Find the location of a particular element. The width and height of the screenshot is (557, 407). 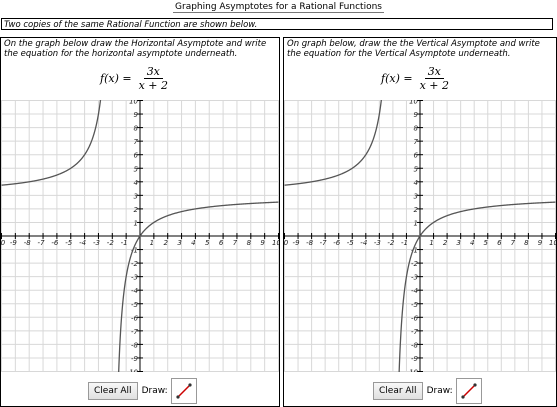

toolbar-right: Clear All Draw: is located at coordinates (427, 391).